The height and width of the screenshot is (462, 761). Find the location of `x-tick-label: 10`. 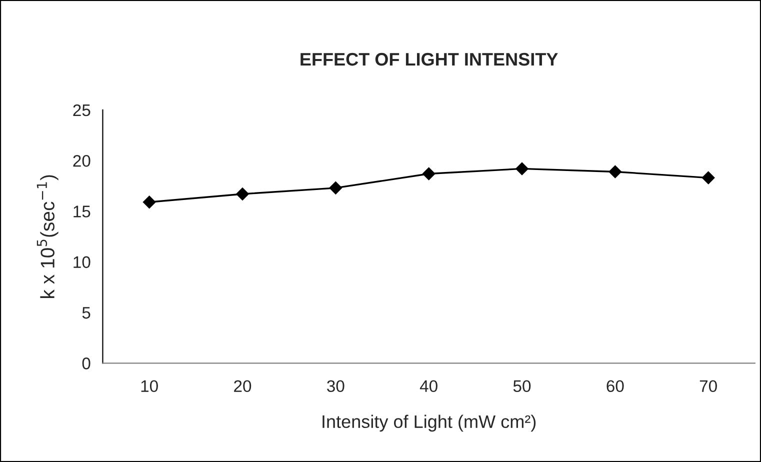

x-tick-label: 10 is located at coordinates (149, 386).